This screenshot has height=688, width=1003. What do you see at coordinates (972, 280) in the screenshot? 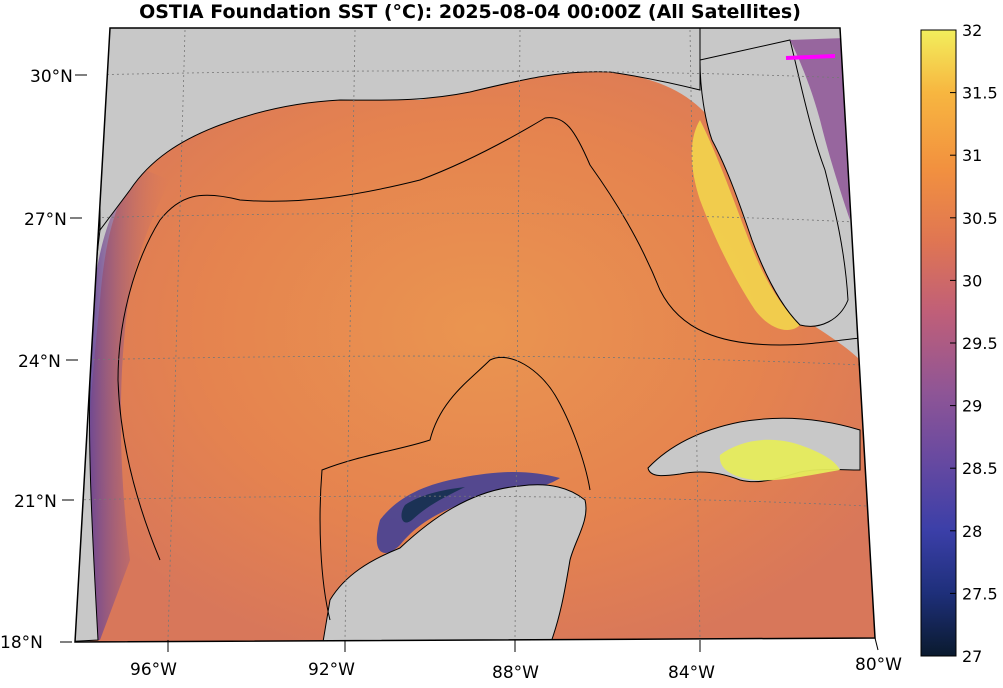
I see `colorbar-label-30: 30` at bounding box center [972, 280].